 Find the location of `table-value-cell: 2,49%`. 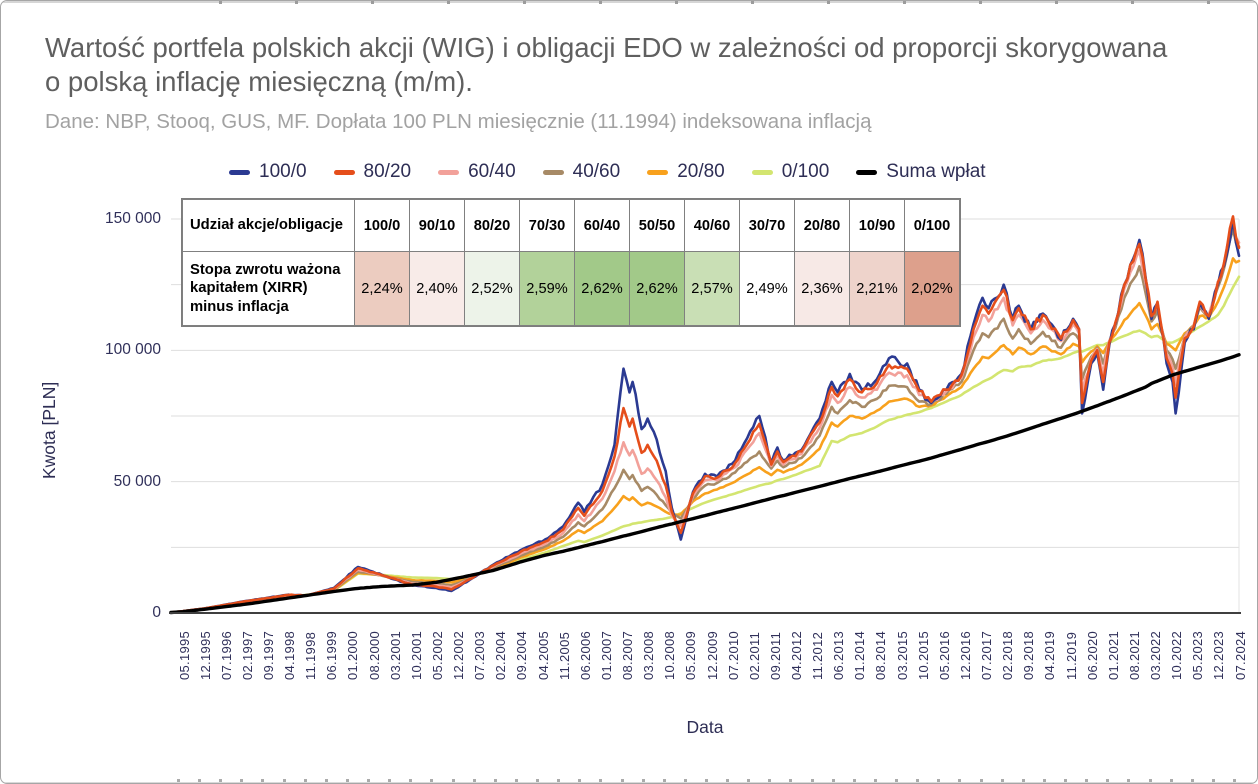

table-value-cell: 2,49% is located at coordinates (767, 288).